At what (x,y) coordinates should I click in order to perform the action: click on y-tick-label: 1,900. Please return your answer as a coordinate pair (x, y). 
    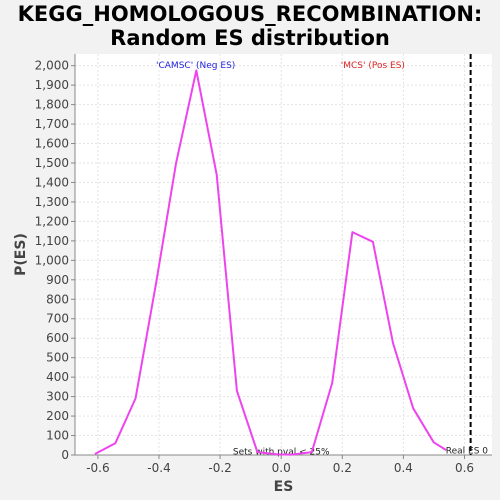
    Looking at the image, I should click on (52, 85).